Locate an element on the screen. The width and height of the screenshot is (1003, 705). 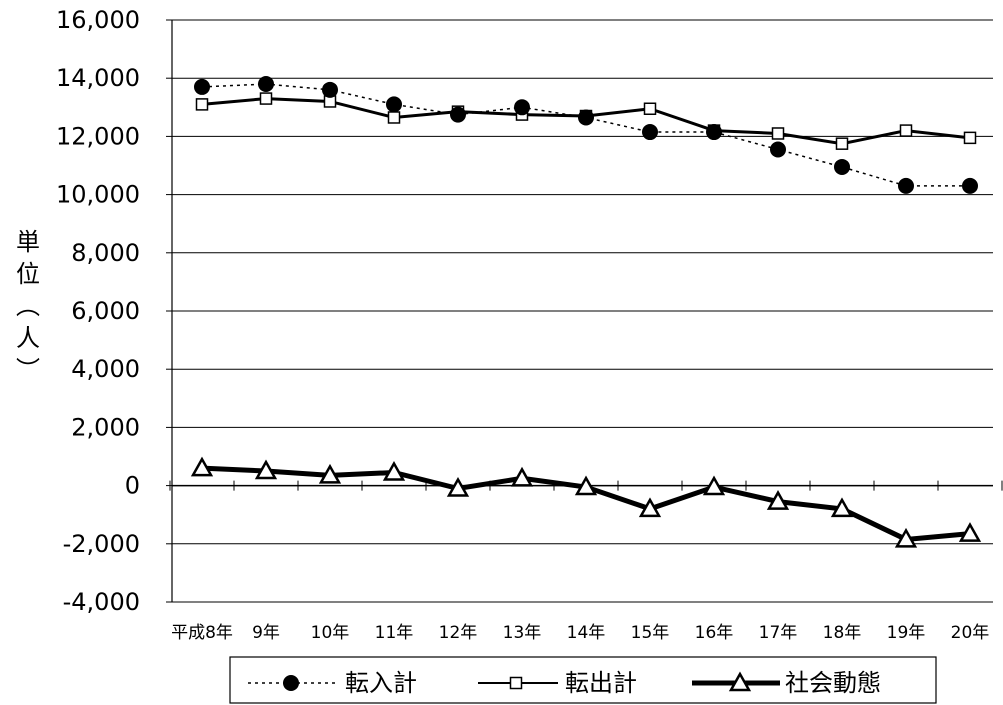
y-tick-label: 8,000 is located at coordinates (105, 253).